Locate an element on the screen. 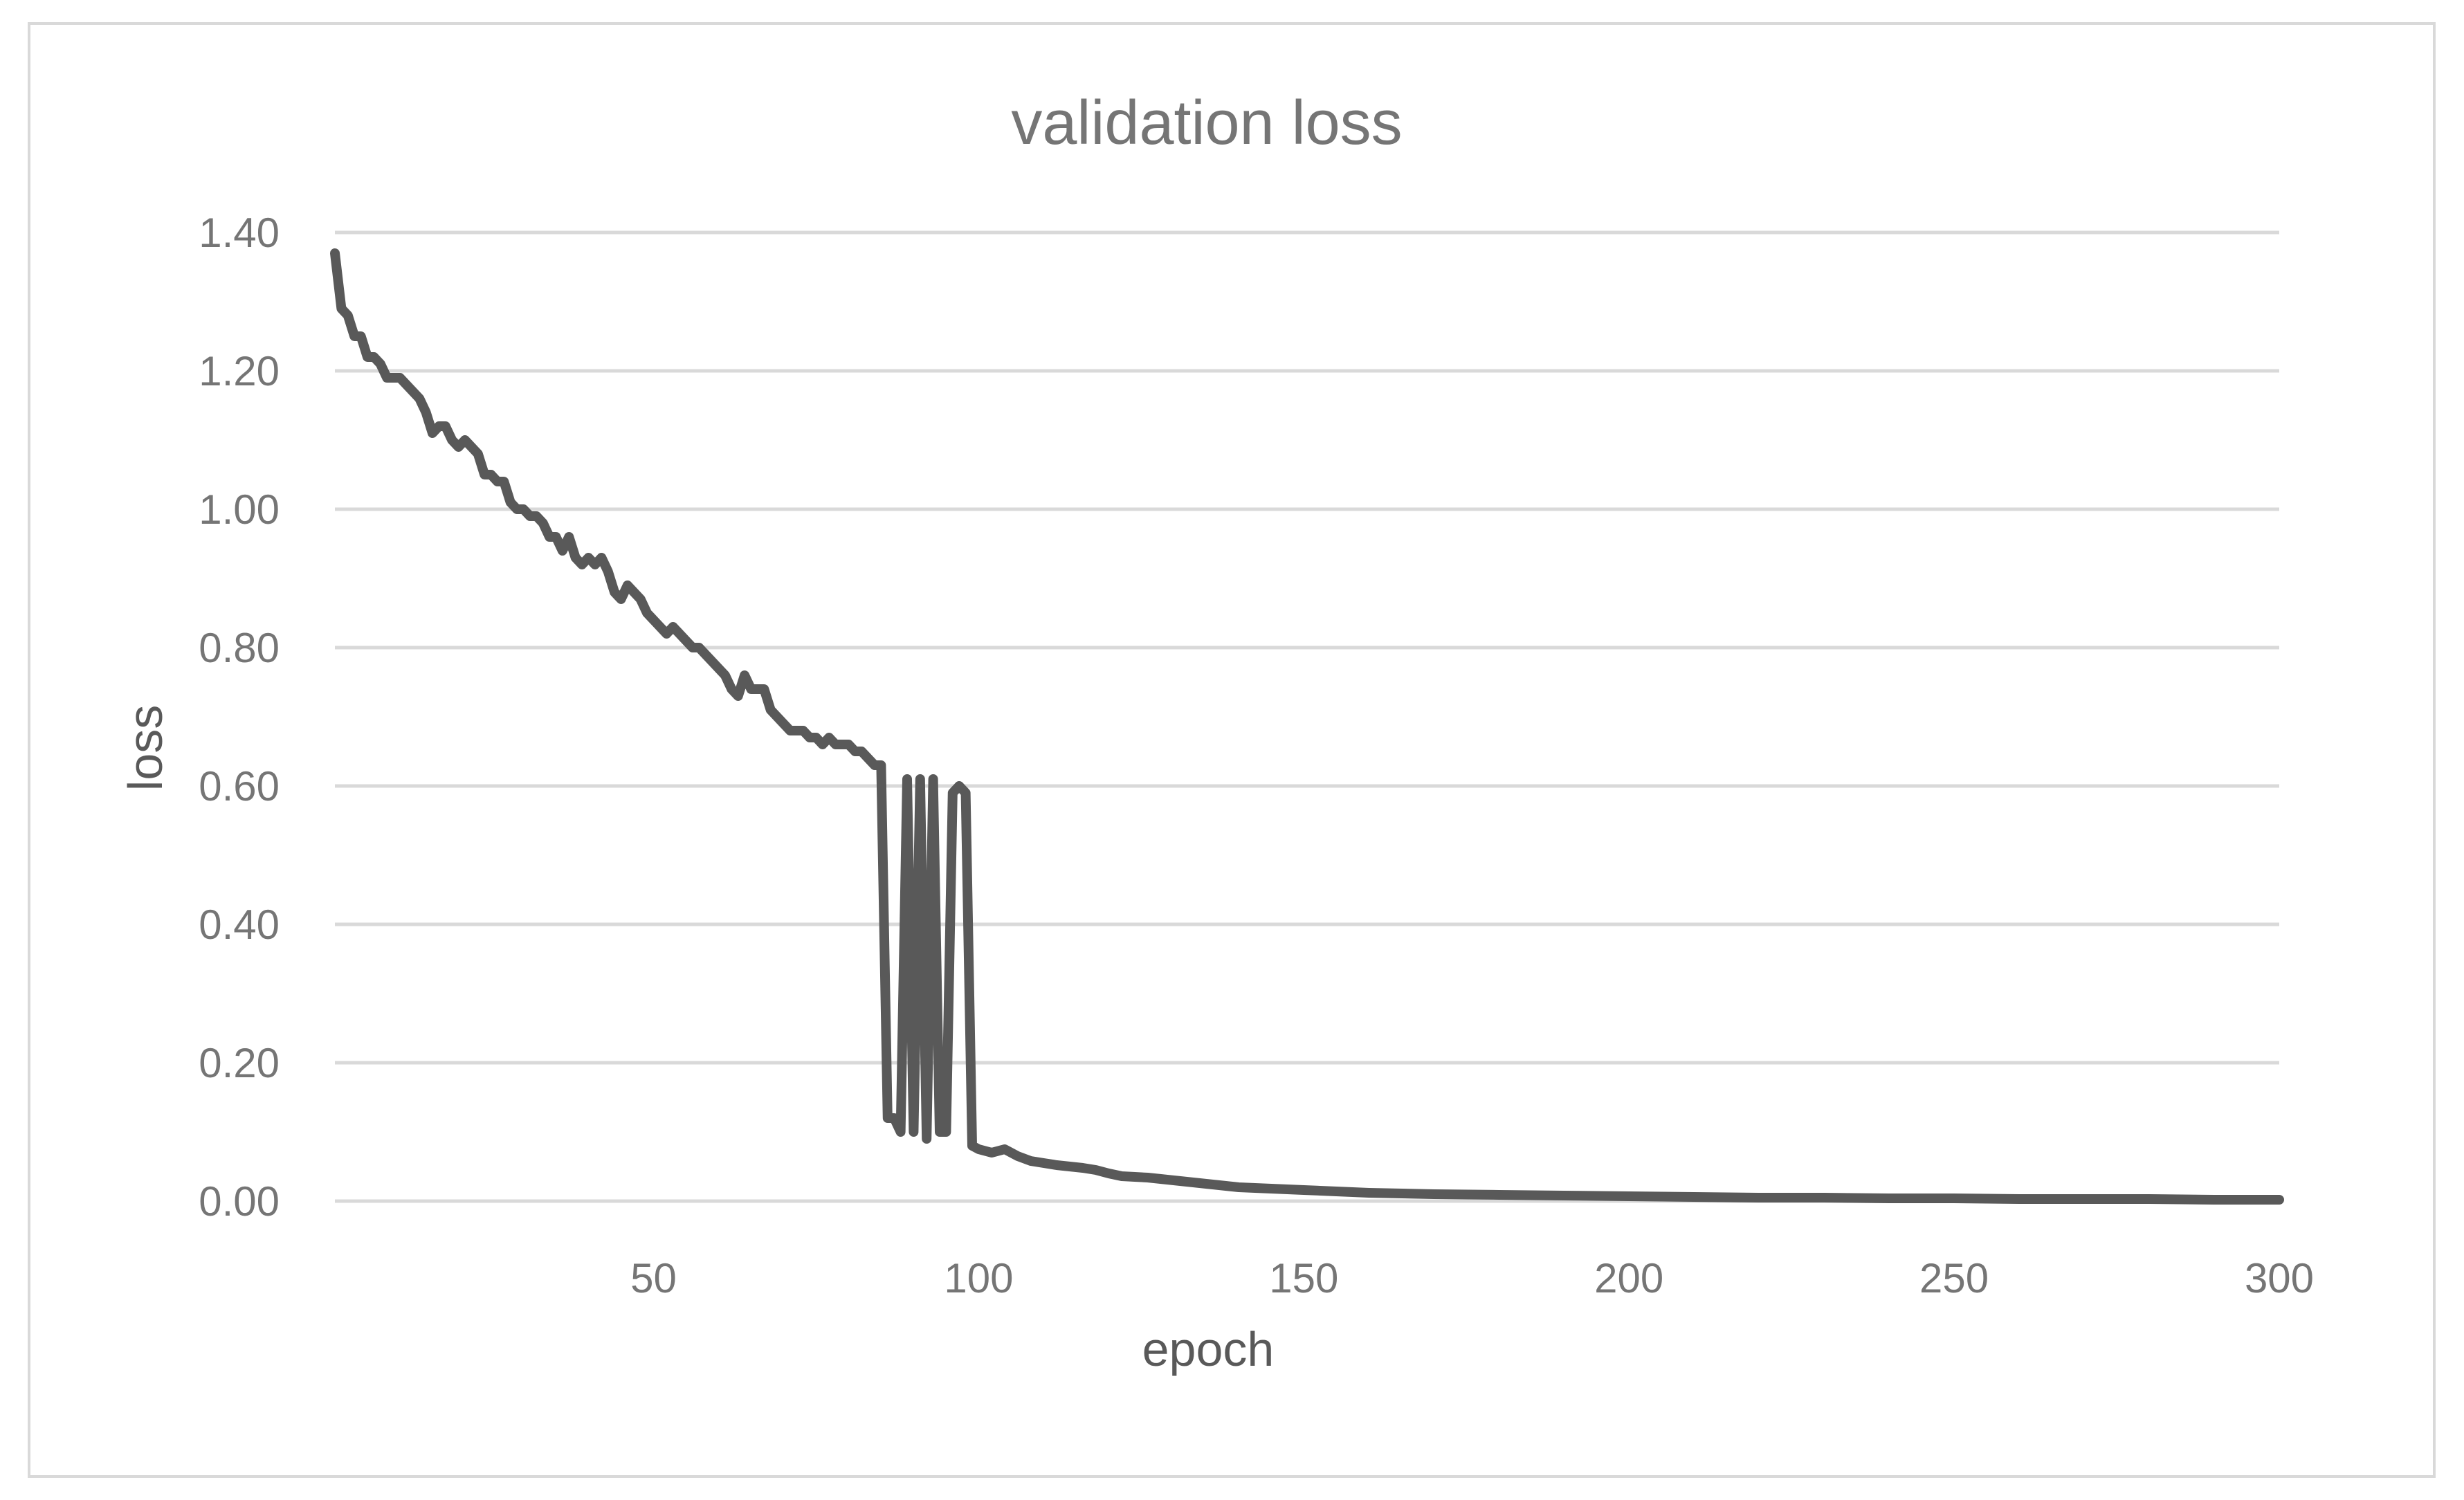 The height and width of the screenshot is (1500, 2464). x-tick-label: 300 is located at coordinates (2279, 1278).